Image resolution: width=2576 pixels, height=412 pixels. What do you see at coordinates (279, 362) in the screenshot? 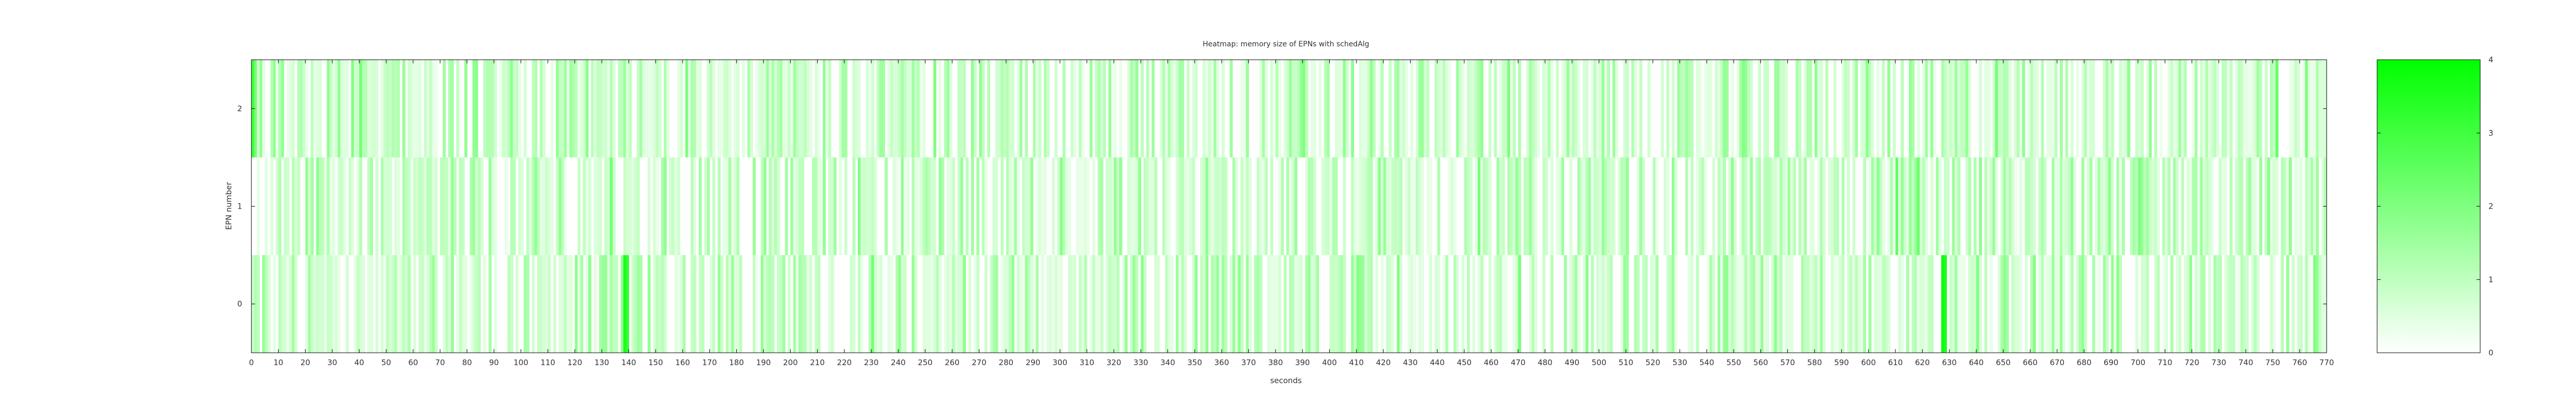
I see `x-tick-label: 10` at bounding box center [279, 362].